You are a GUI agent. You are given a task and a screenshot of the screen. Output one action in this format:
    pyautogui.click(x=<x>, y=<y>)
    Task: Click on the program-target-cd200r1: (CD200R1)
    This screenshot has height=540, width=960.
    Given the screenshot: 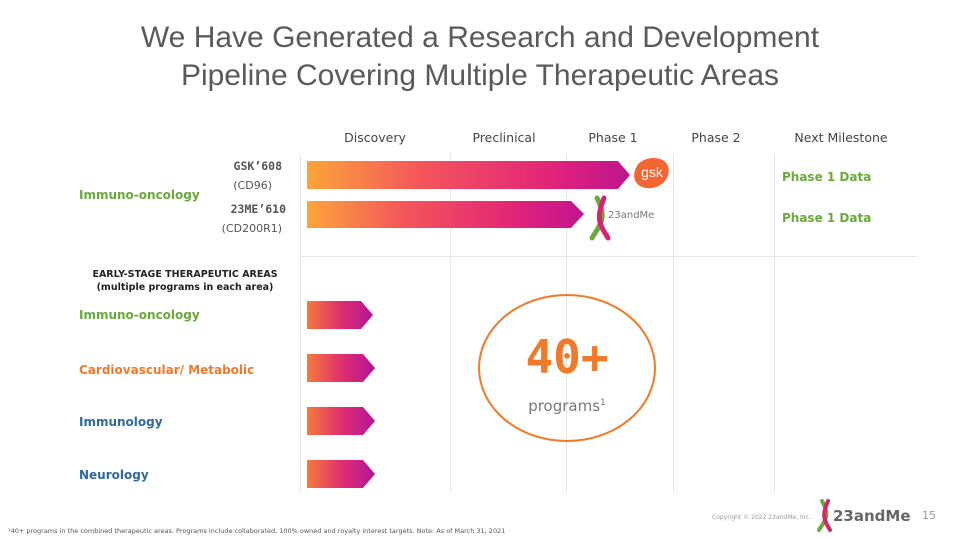 What is the action you would take?
    pyautogui.click(x=251, y=228)
    